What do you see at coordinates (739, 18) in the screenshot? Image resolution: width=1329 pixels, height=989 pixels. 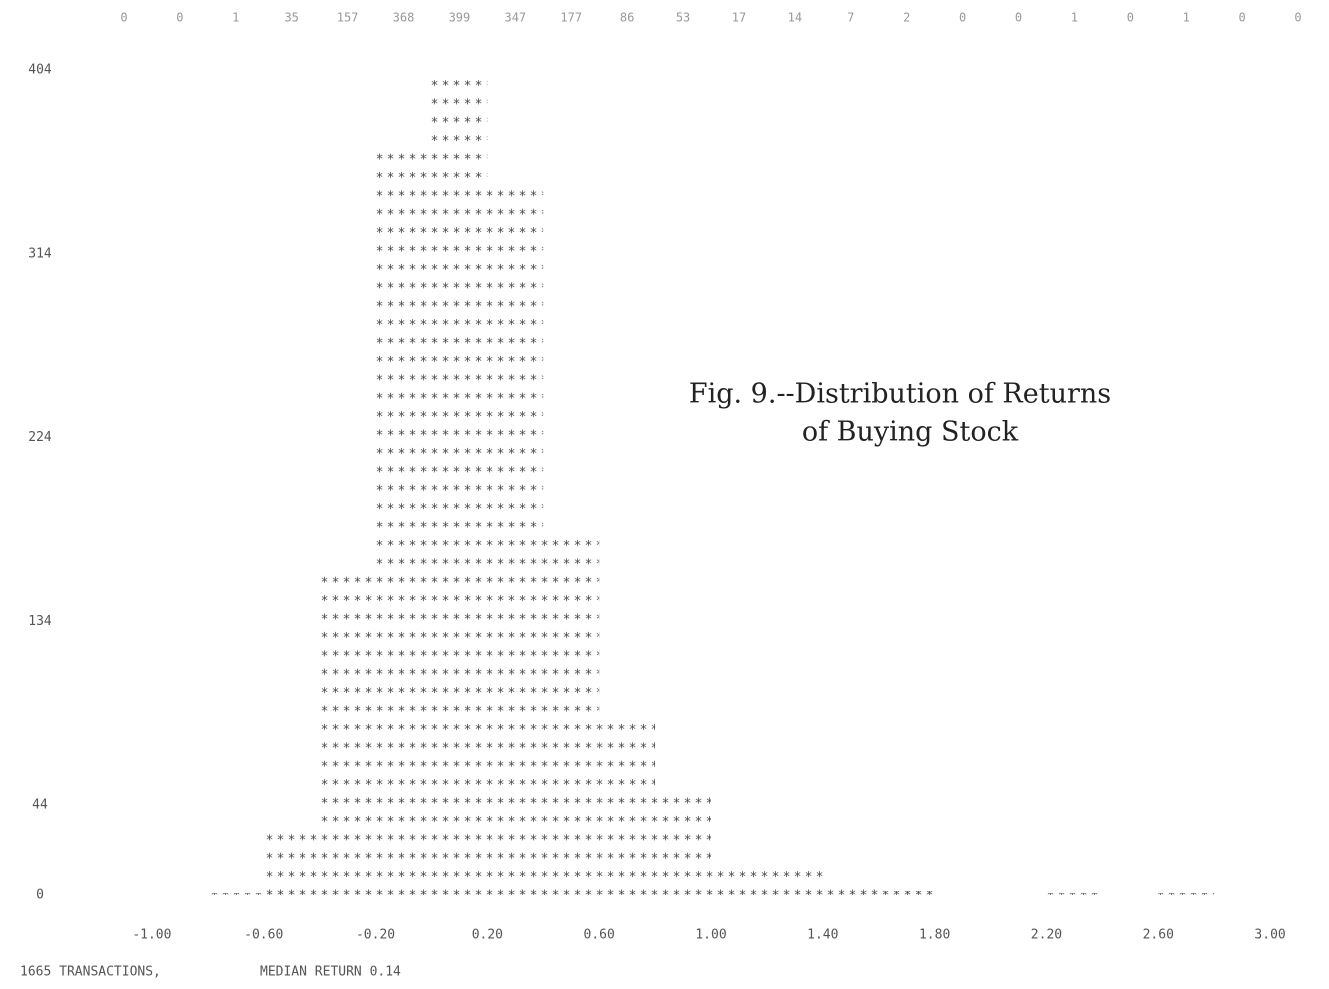 I see `count-label: 17` at bounding box center [739, 18].